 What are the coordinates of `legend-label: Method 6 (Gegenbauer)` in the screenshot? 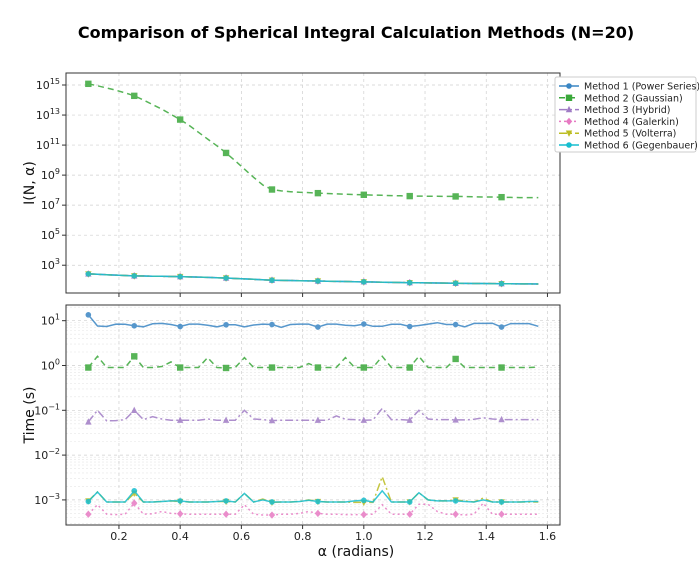 It's located at (641, 146).